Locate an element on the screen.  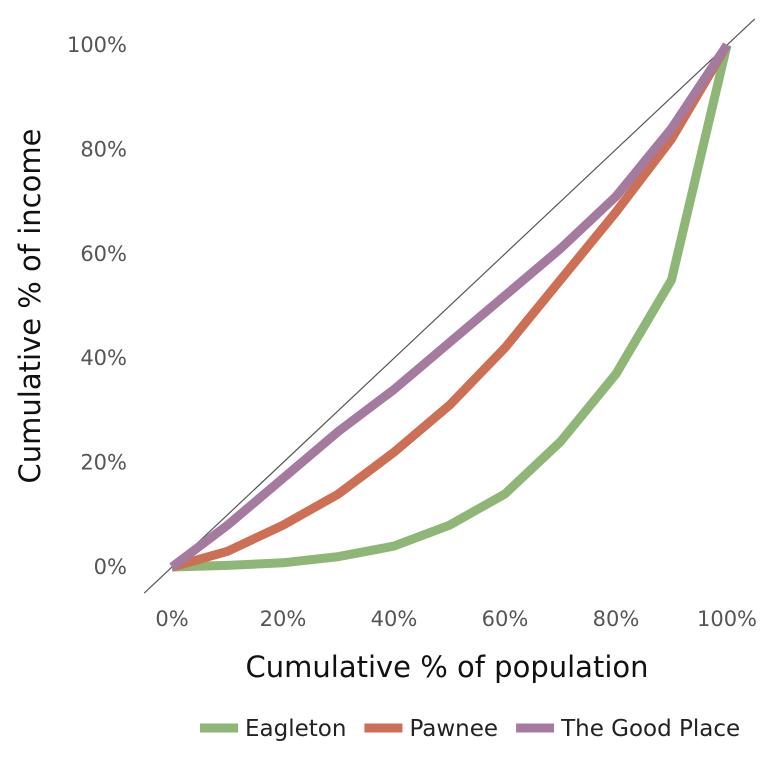
y-tick-label: 20% is located at coordinates (103, 463).